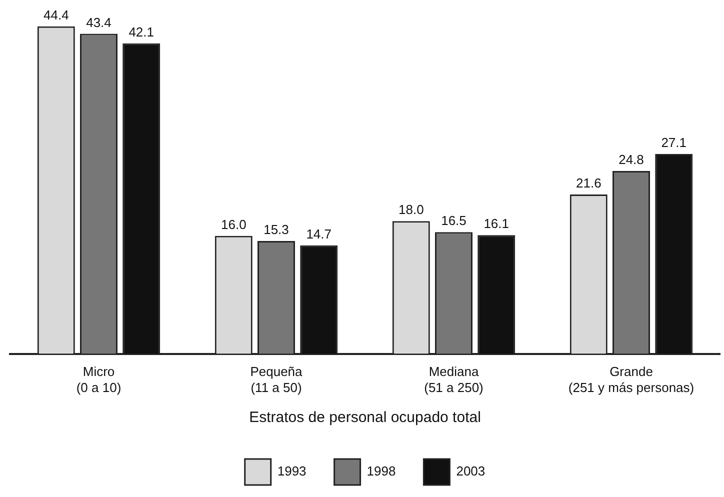 The width and height of the screenshot is (724, 497). I want to click on data-label: 44.4, so click(56, 15).